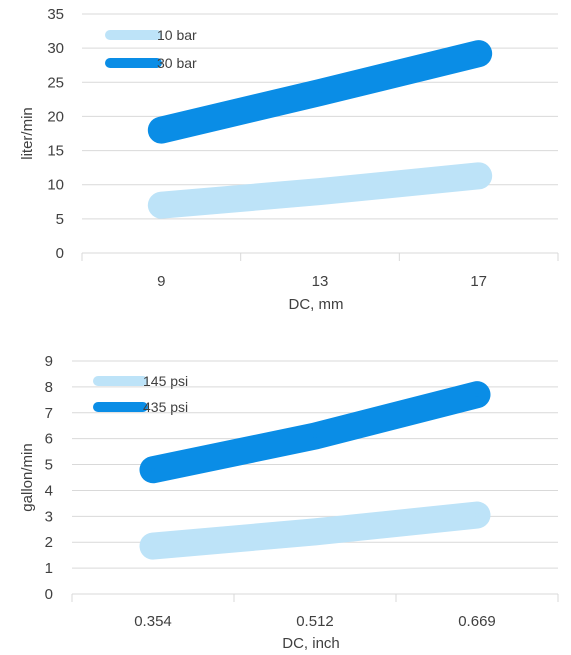 This screenshot has width=571, height=655. I want to click on x-tick-label: 13, so click(320, 281).